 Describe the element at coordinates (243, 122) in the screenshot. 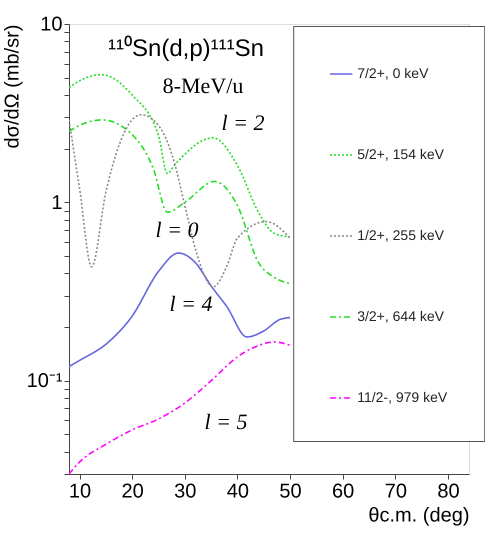

I see `annotation: l = 2` at that location.